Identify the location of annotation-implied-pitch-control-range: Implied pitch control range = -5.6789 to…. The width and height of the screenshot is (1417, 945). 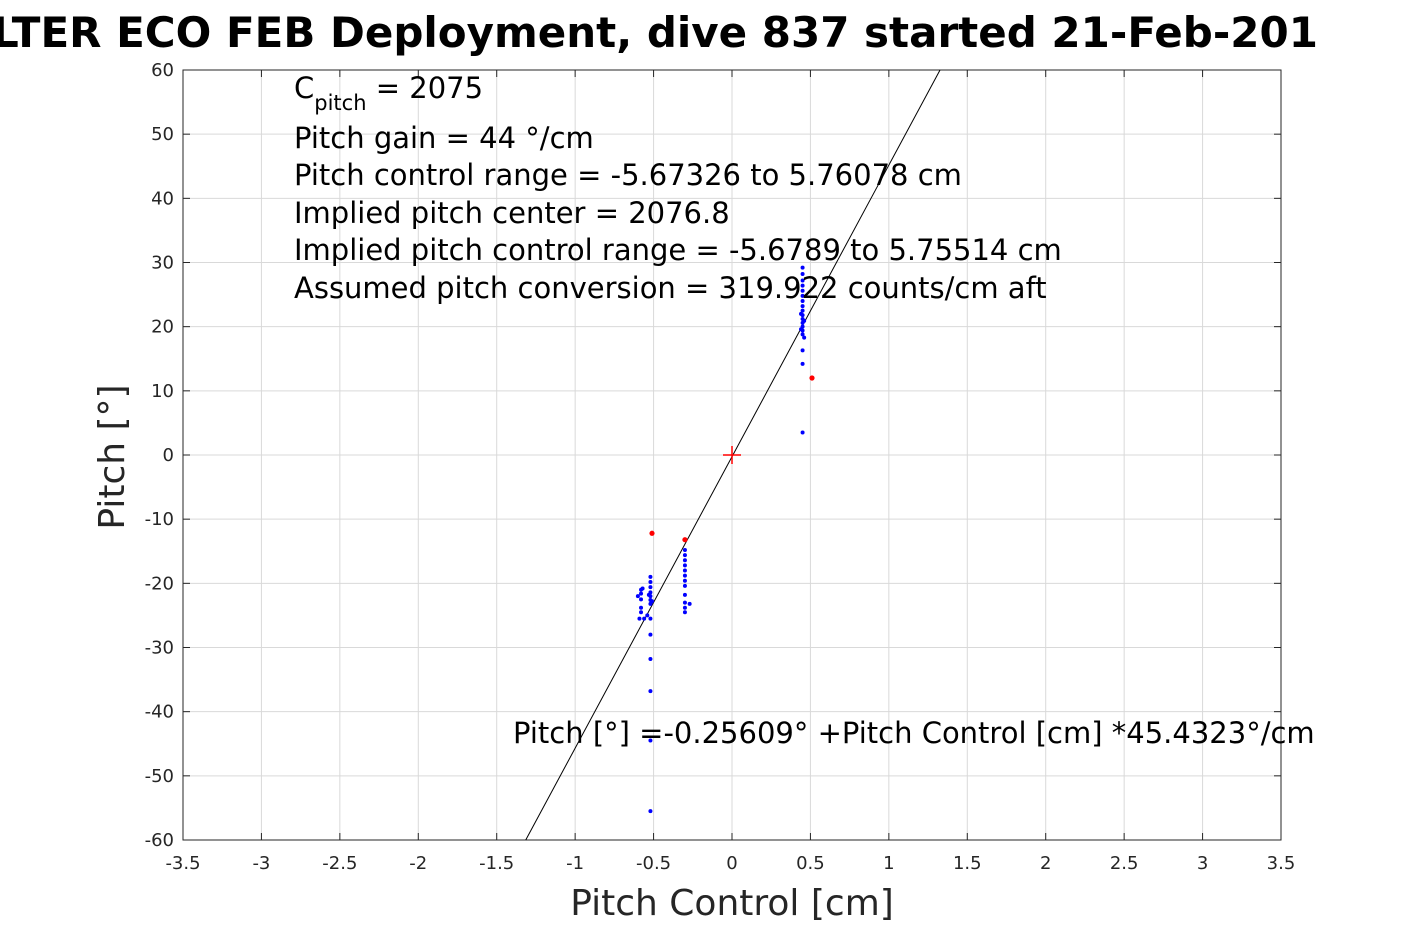
(678, 250).